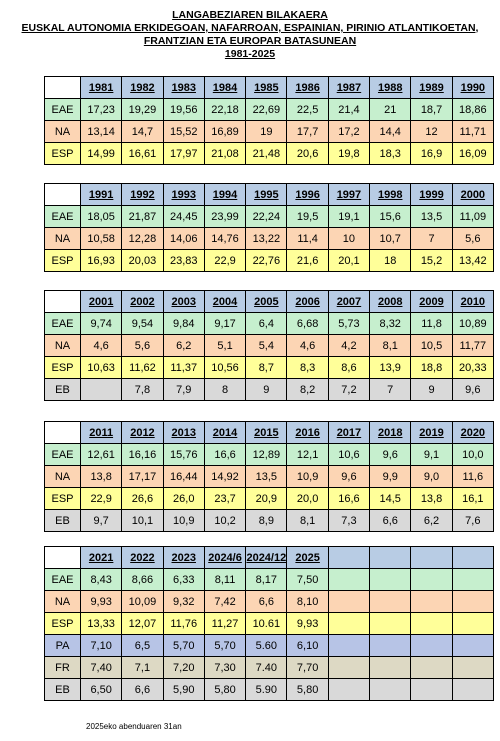 The width and height of the screenshot is (500, 741). I want to click on table-row-eb: EB 7,8 7,9 8 9 8,2 7,2 7 9 9,6, so click(269, 389).